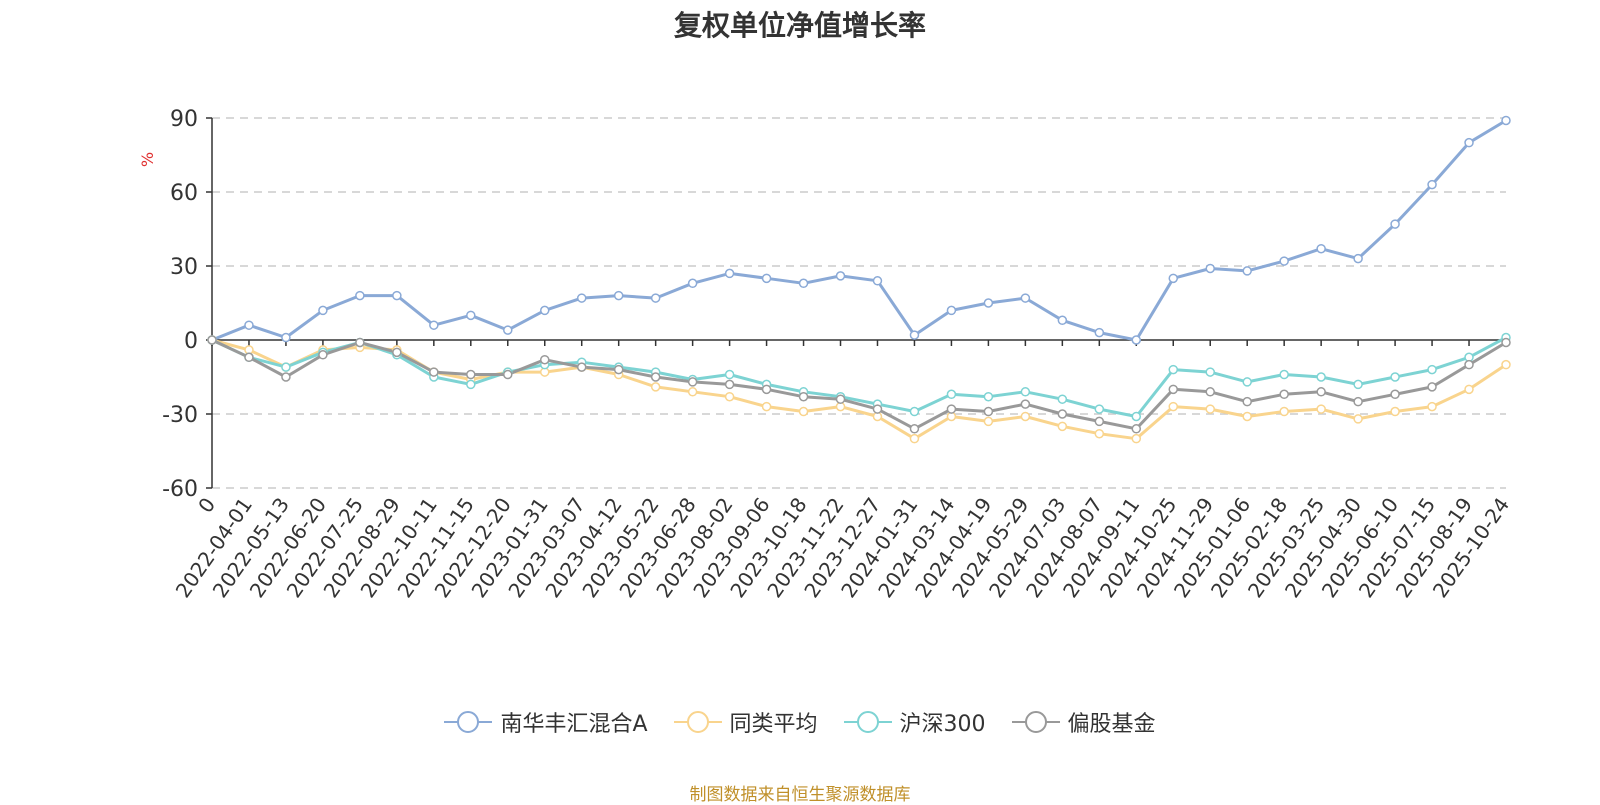  I want to click on legend-item: 偏股基金, so click(1083, 722).